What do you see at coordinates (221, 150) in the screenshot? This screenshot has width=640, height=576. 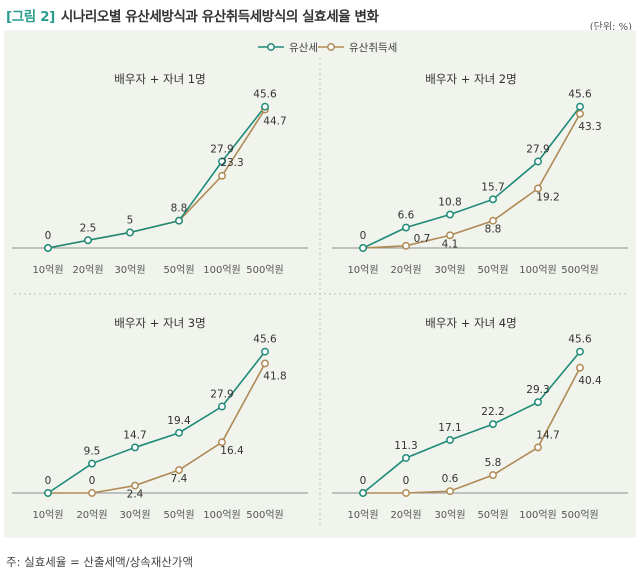 I see `chart1-label-inheritance-5: 27.9` at bounding box center [221, 150].